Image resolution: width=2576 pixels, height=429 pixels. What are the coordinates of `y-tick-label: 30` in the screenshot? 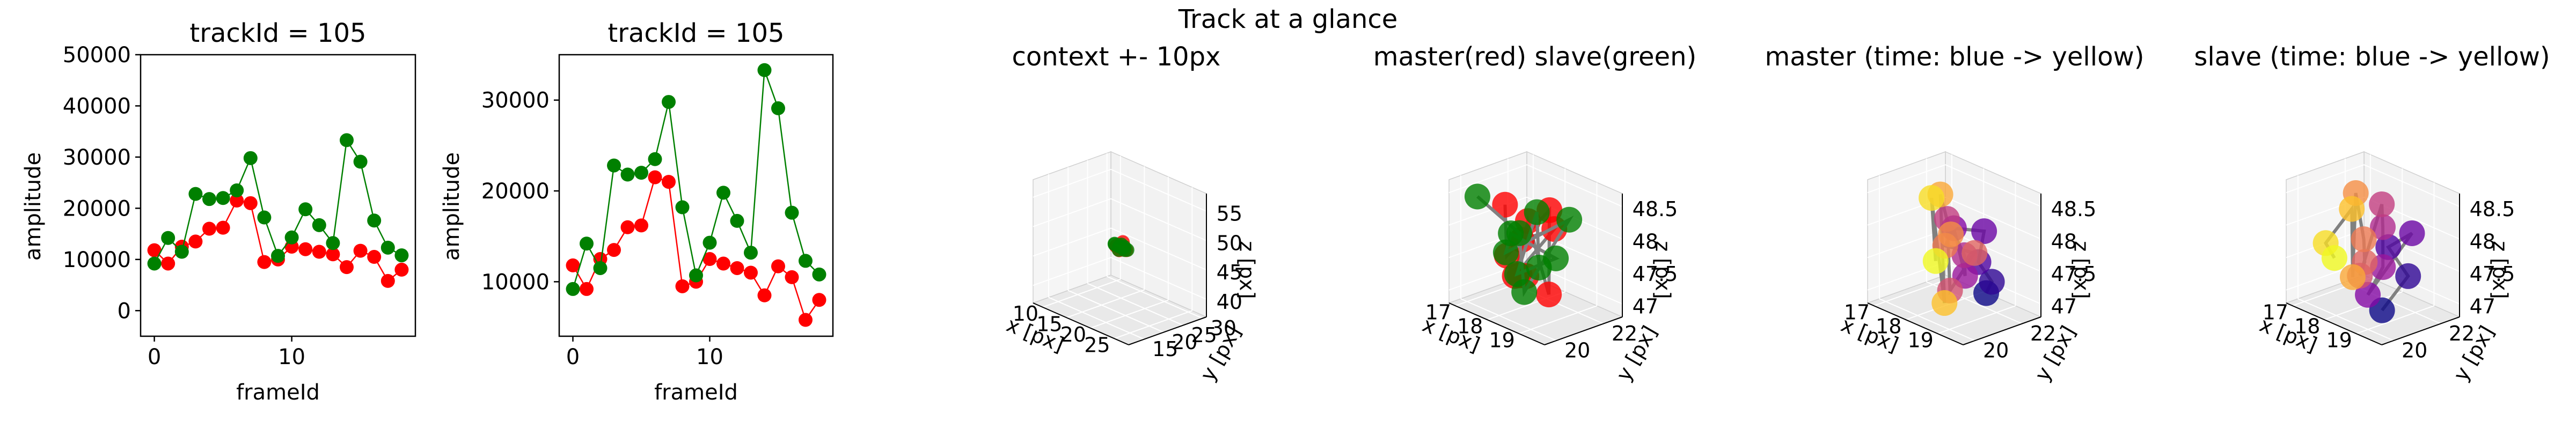 It's located at (1223, 328).